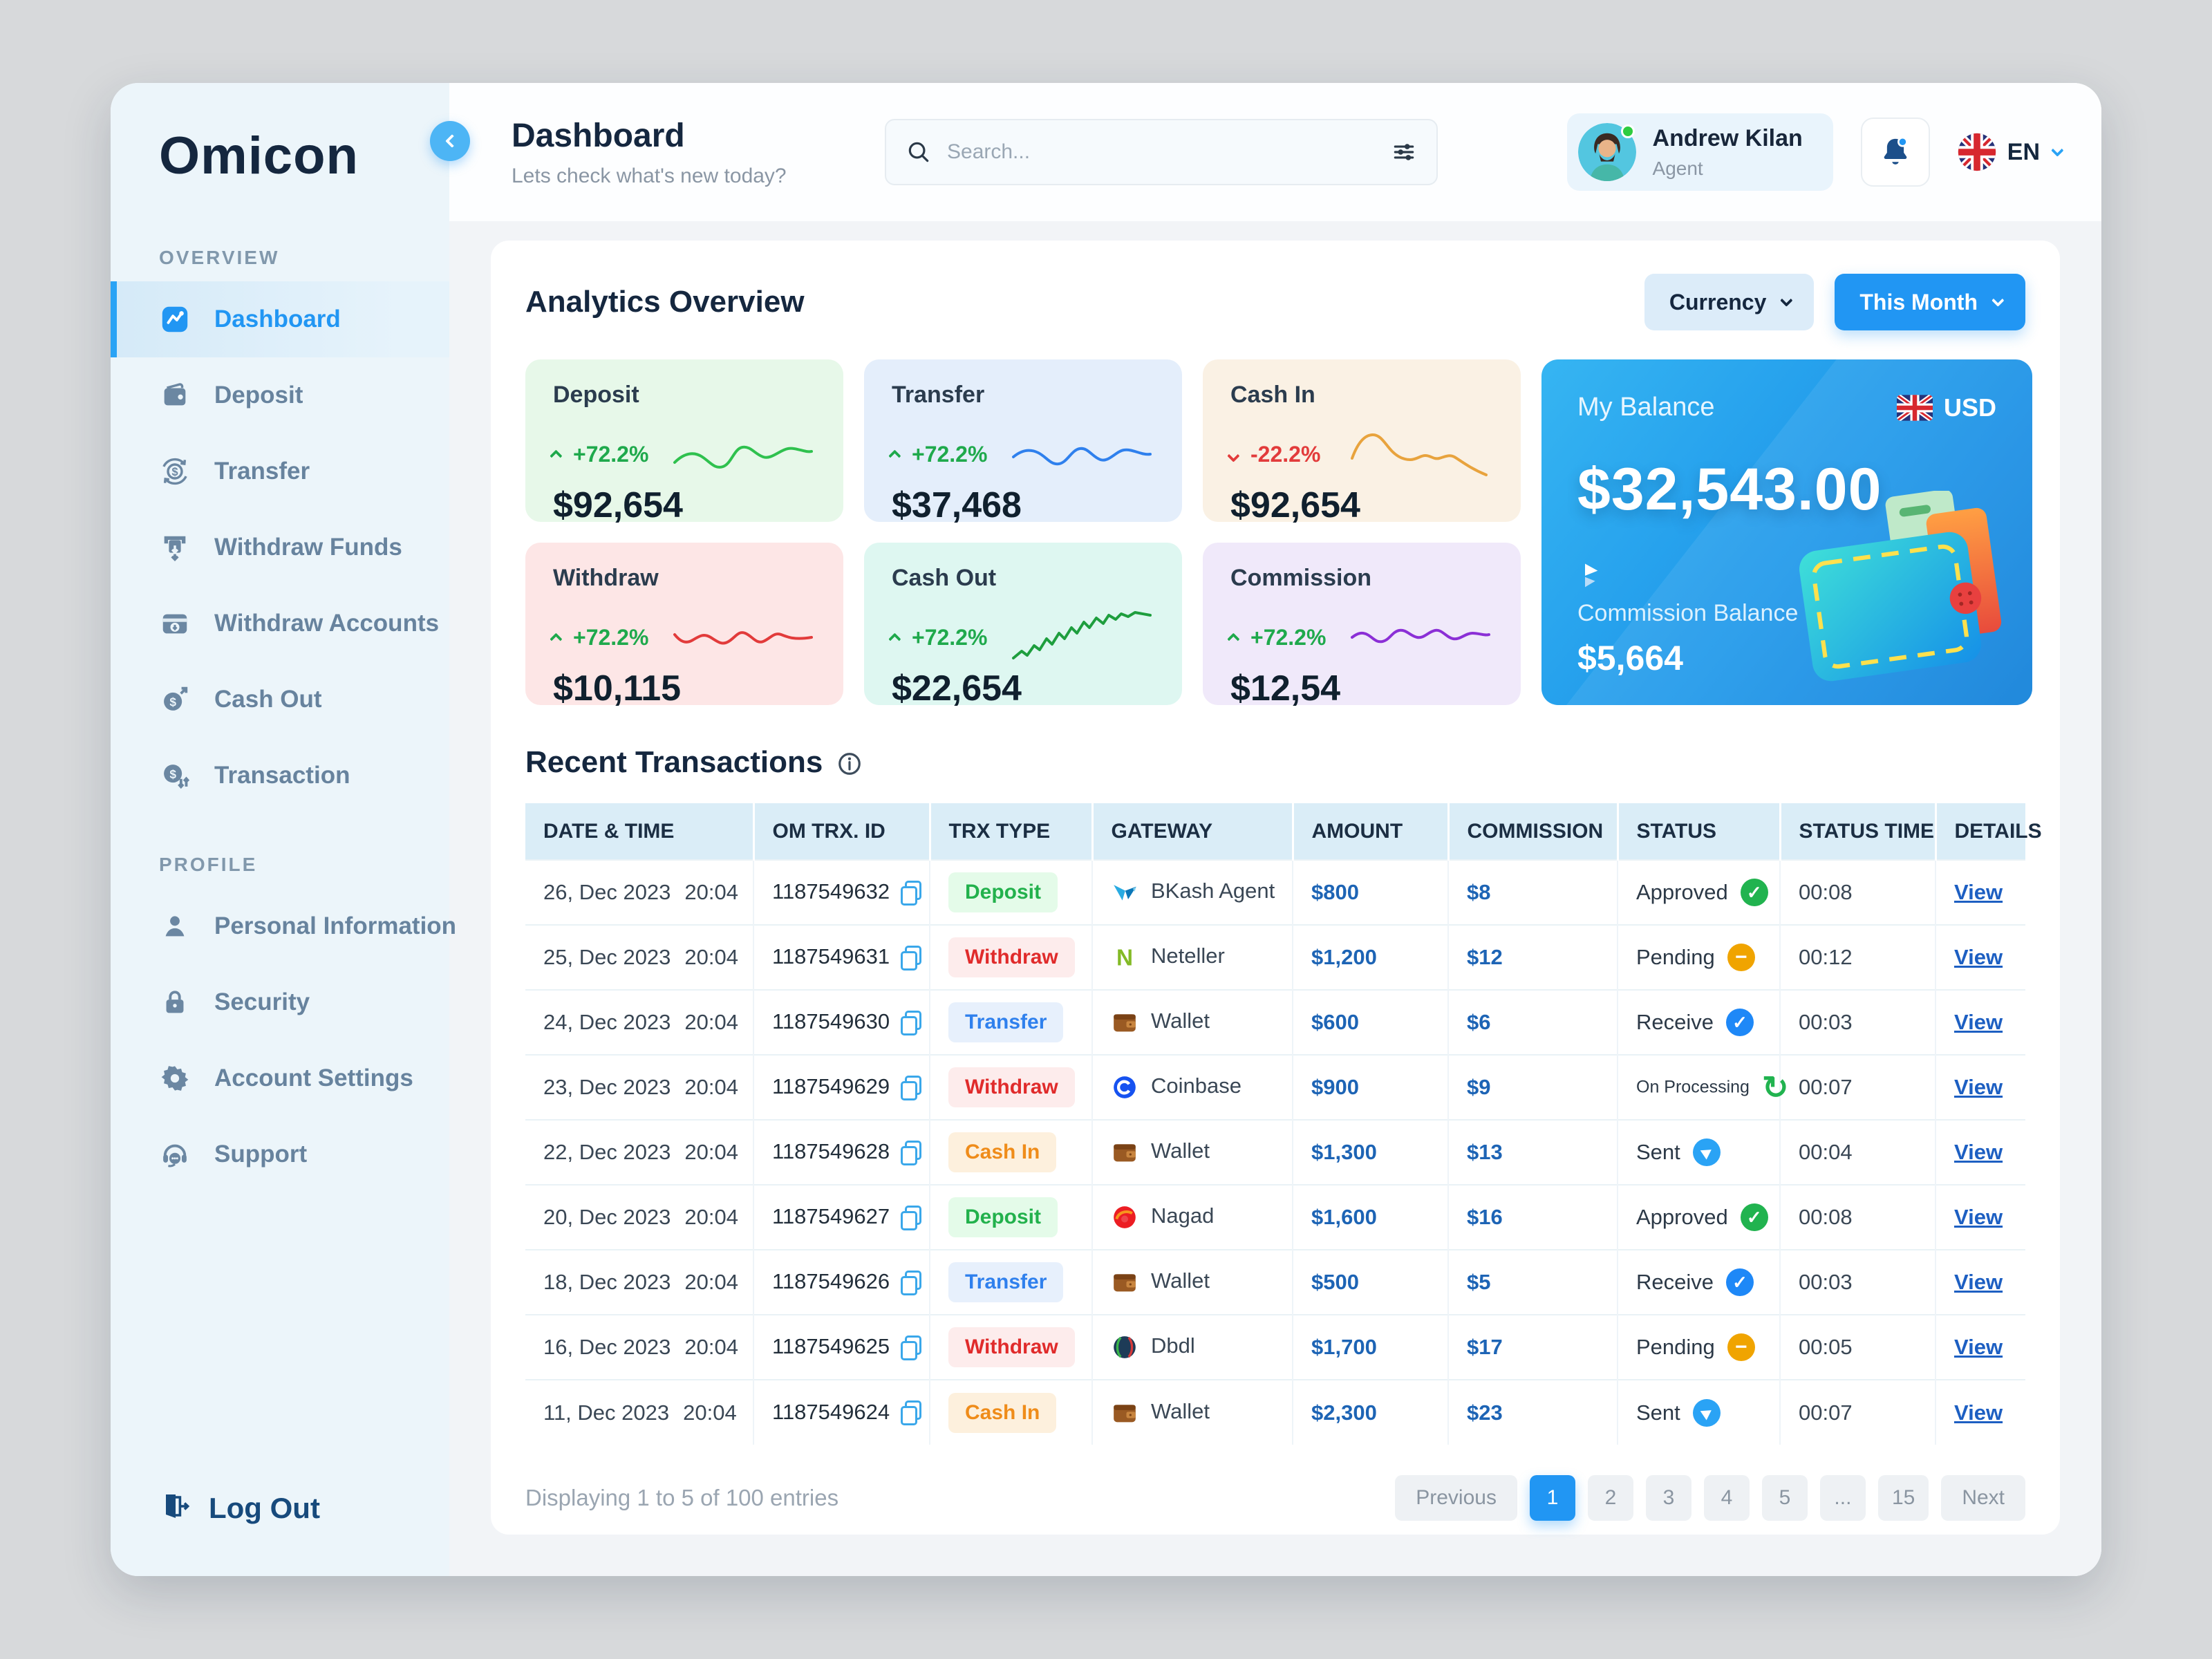 This screenshot has height=1659, width=2212. What do you see at coordinates (1754, 1217) in the screenshot?
I see `status-icon-approved` at bounding box center [1754, 1217].